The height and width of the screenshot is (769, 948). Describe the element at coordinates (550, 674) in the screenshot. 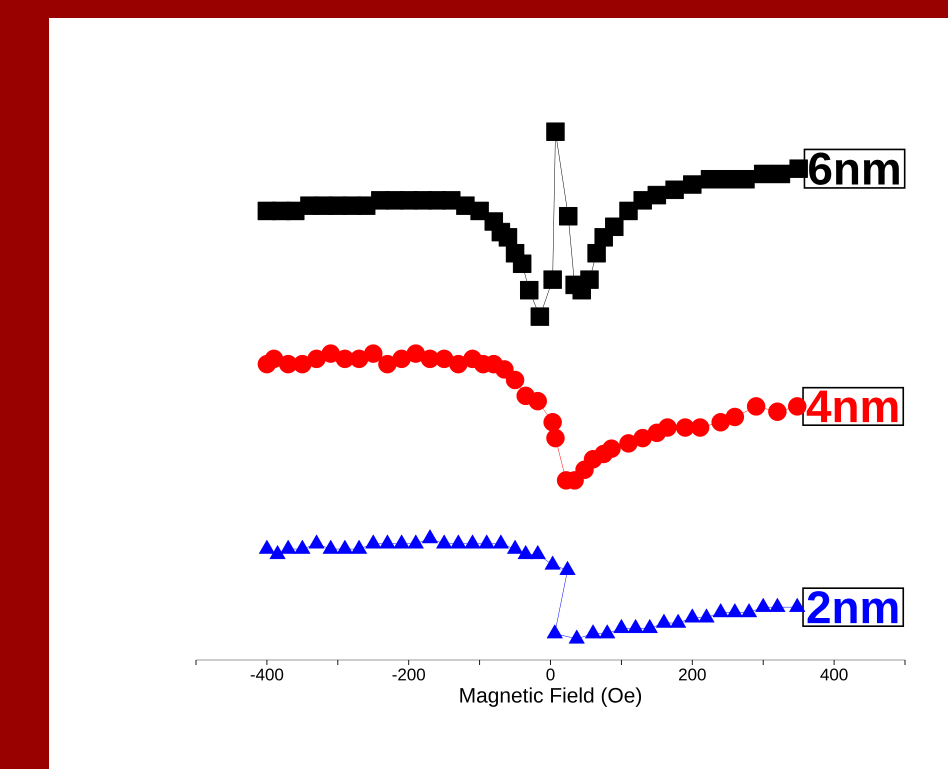

I see `x-tick-label: 0` at that location.